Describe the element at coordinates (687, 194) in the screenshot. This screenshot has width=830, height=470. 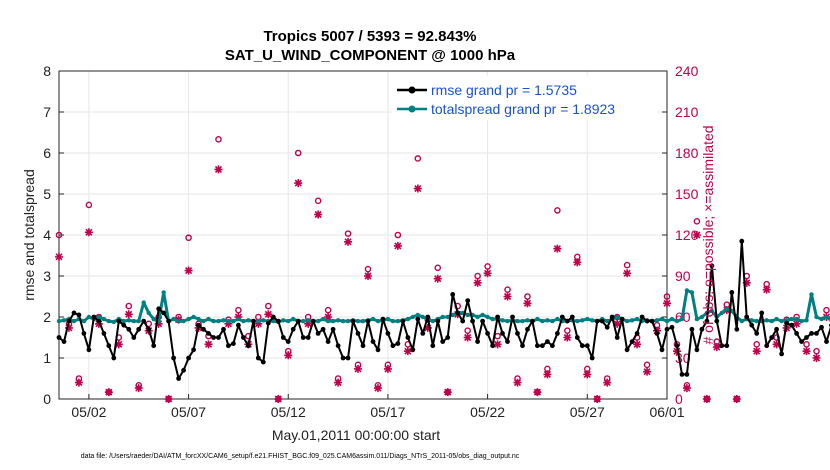
I see `y-right-tick-label: 150` at that location.